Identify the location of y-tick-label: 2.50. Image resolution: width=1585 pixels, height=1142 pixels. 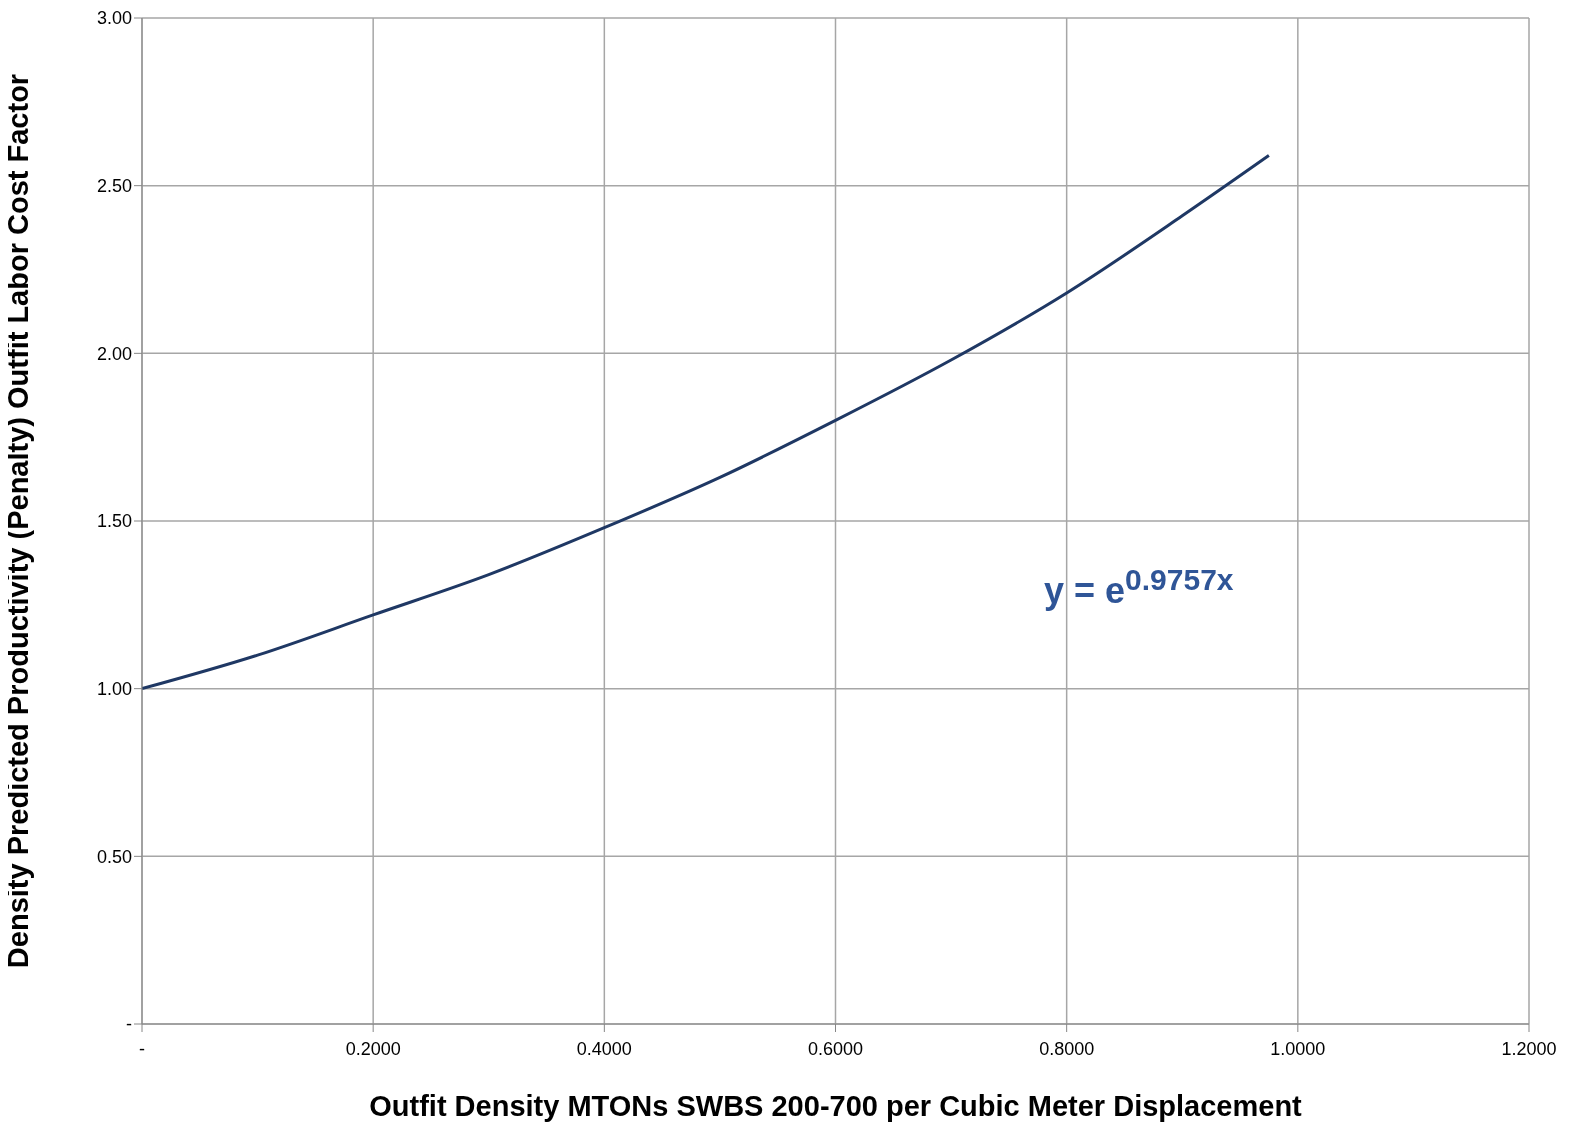
(114, 186).